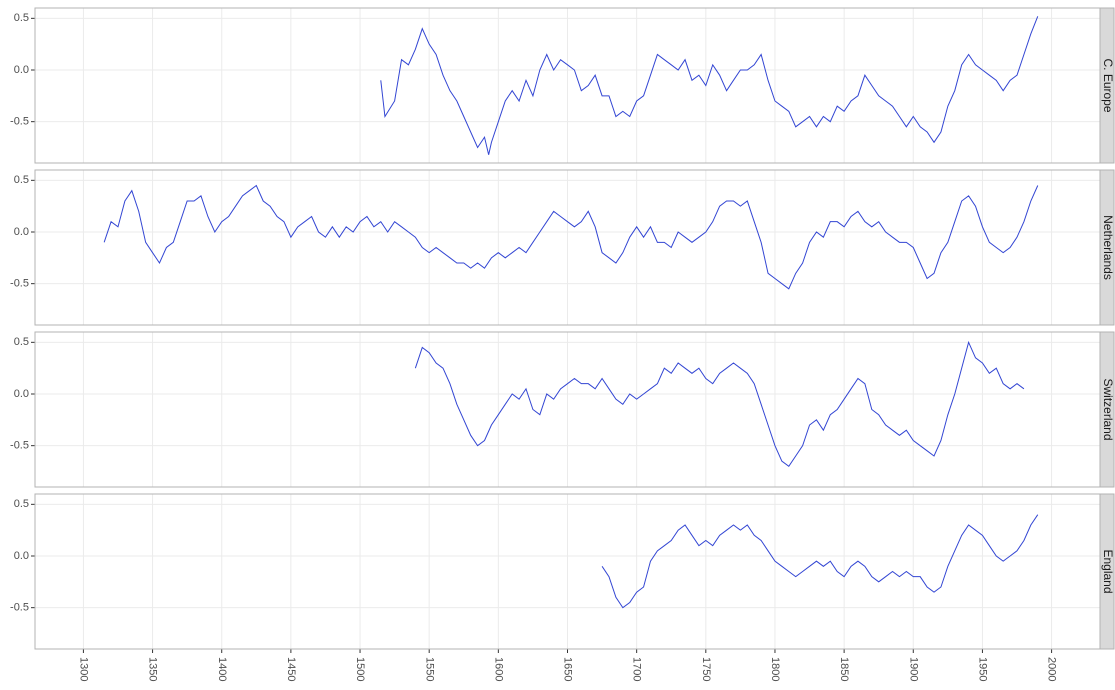 This screenshot has width=1115, height=690. What do you see at coordinates (568, 669) in the screenshot?
I see `x-tick-label: 1650` at bounding box center [568, 669].